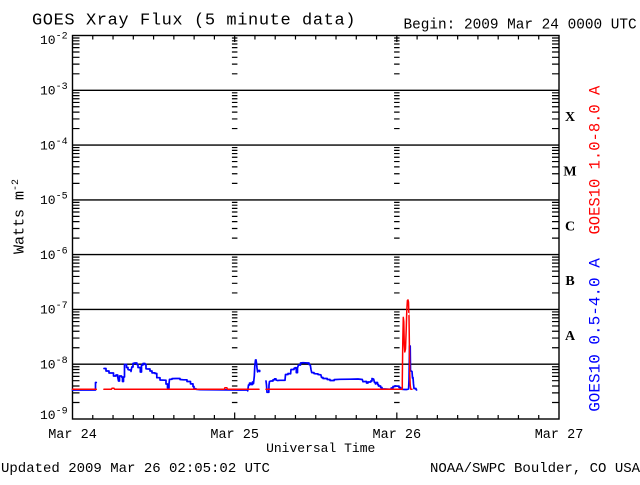 The image size is (640, 485). Describe the element at coordinates (72, 435) in the screenshot. I see `svg-text: Mar 24` at that location.